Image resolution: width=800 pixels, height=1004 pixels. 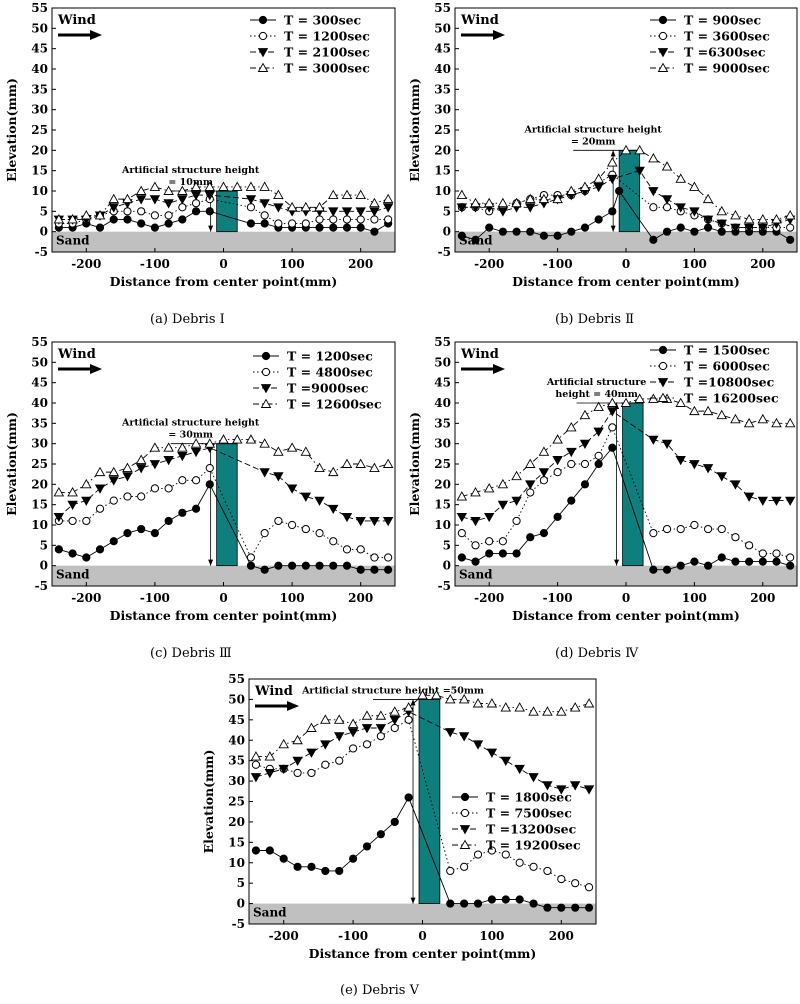 I want to click on structure-height-label: Artificial structure height =50mm, so click(x=392, y=690).